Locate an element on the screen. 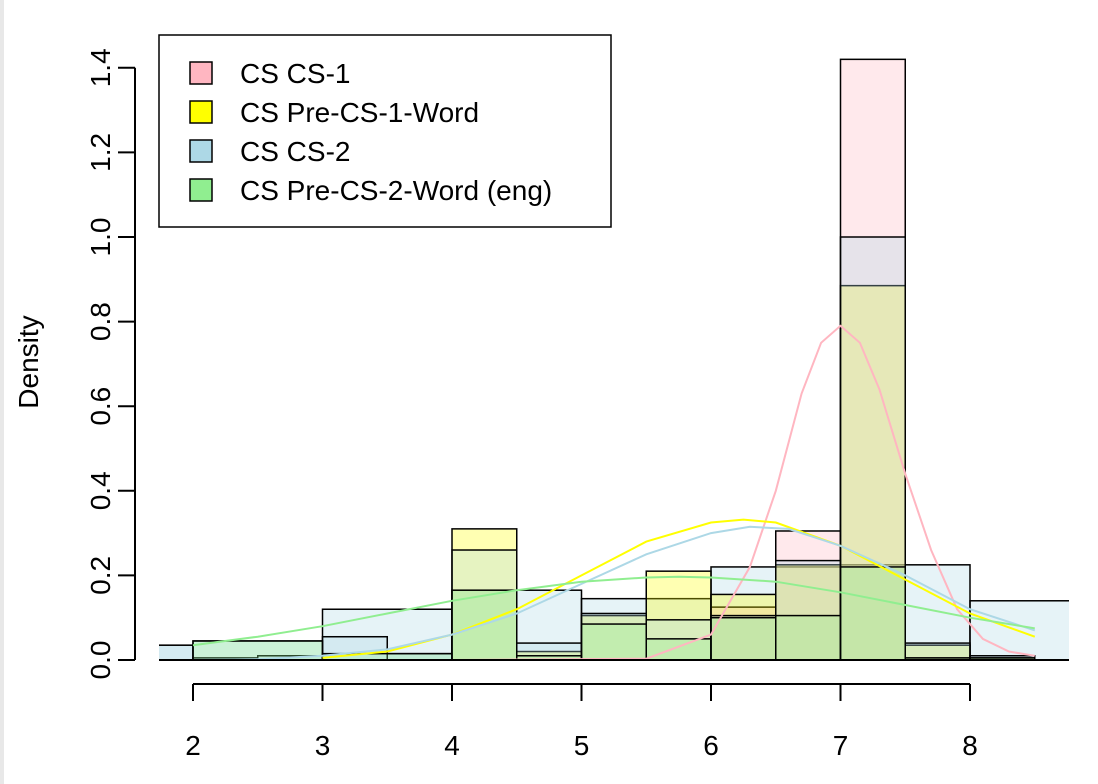 The height and width of the screenshot is (784, 1098). y-tick-label-0: 0.0 is located at coordinates (100, 660).